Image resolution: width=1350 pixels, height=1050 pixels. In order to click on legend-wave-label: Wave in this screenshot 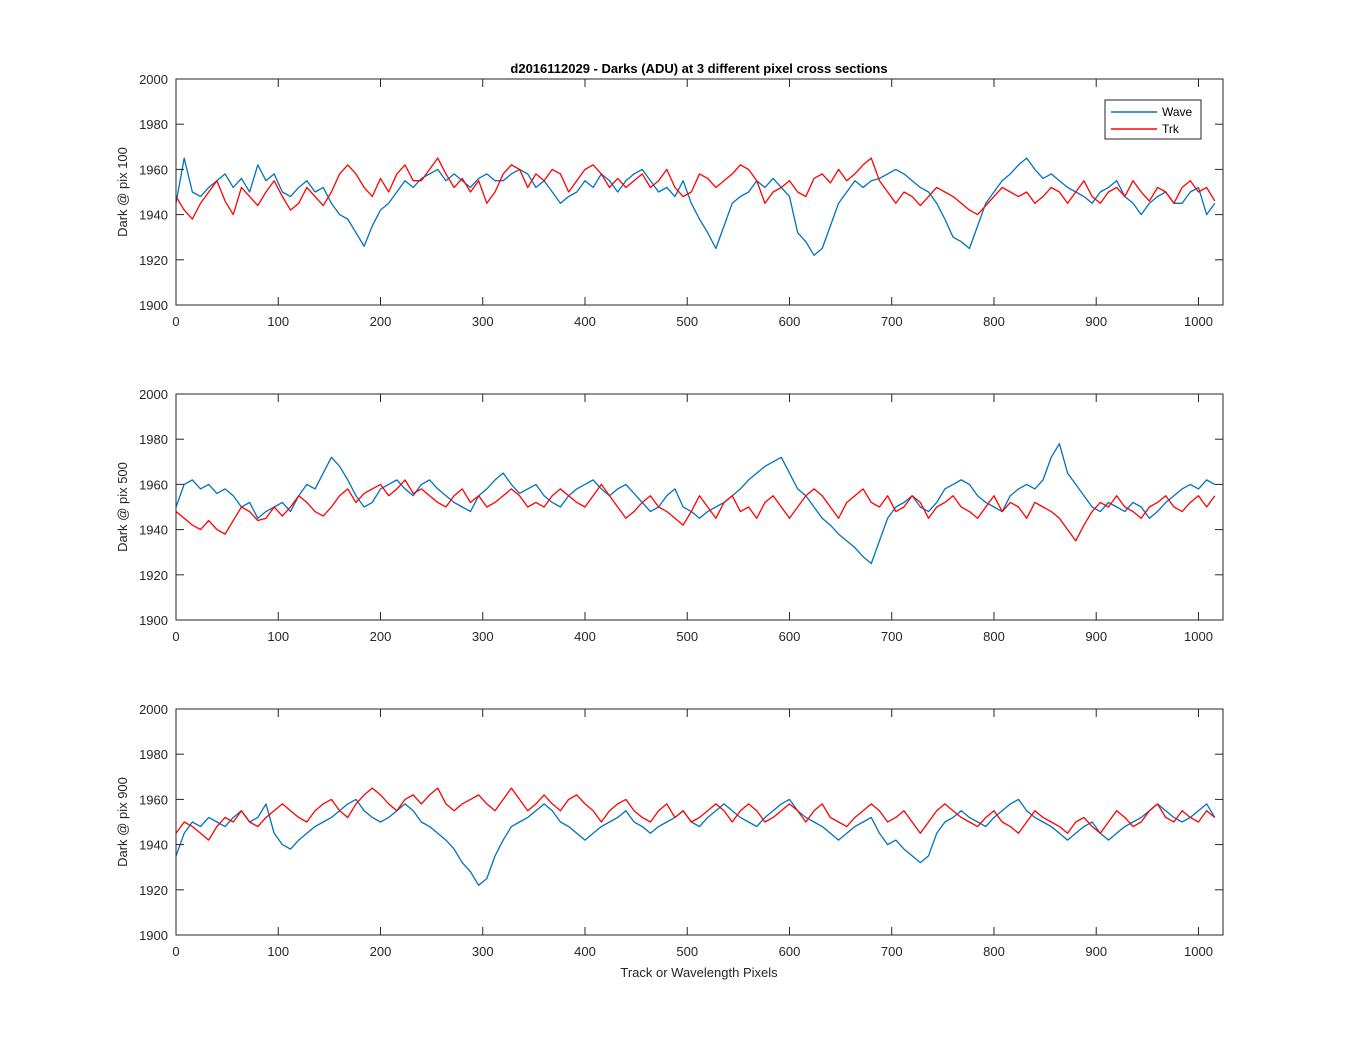, I will do `click(1177, 112)`.